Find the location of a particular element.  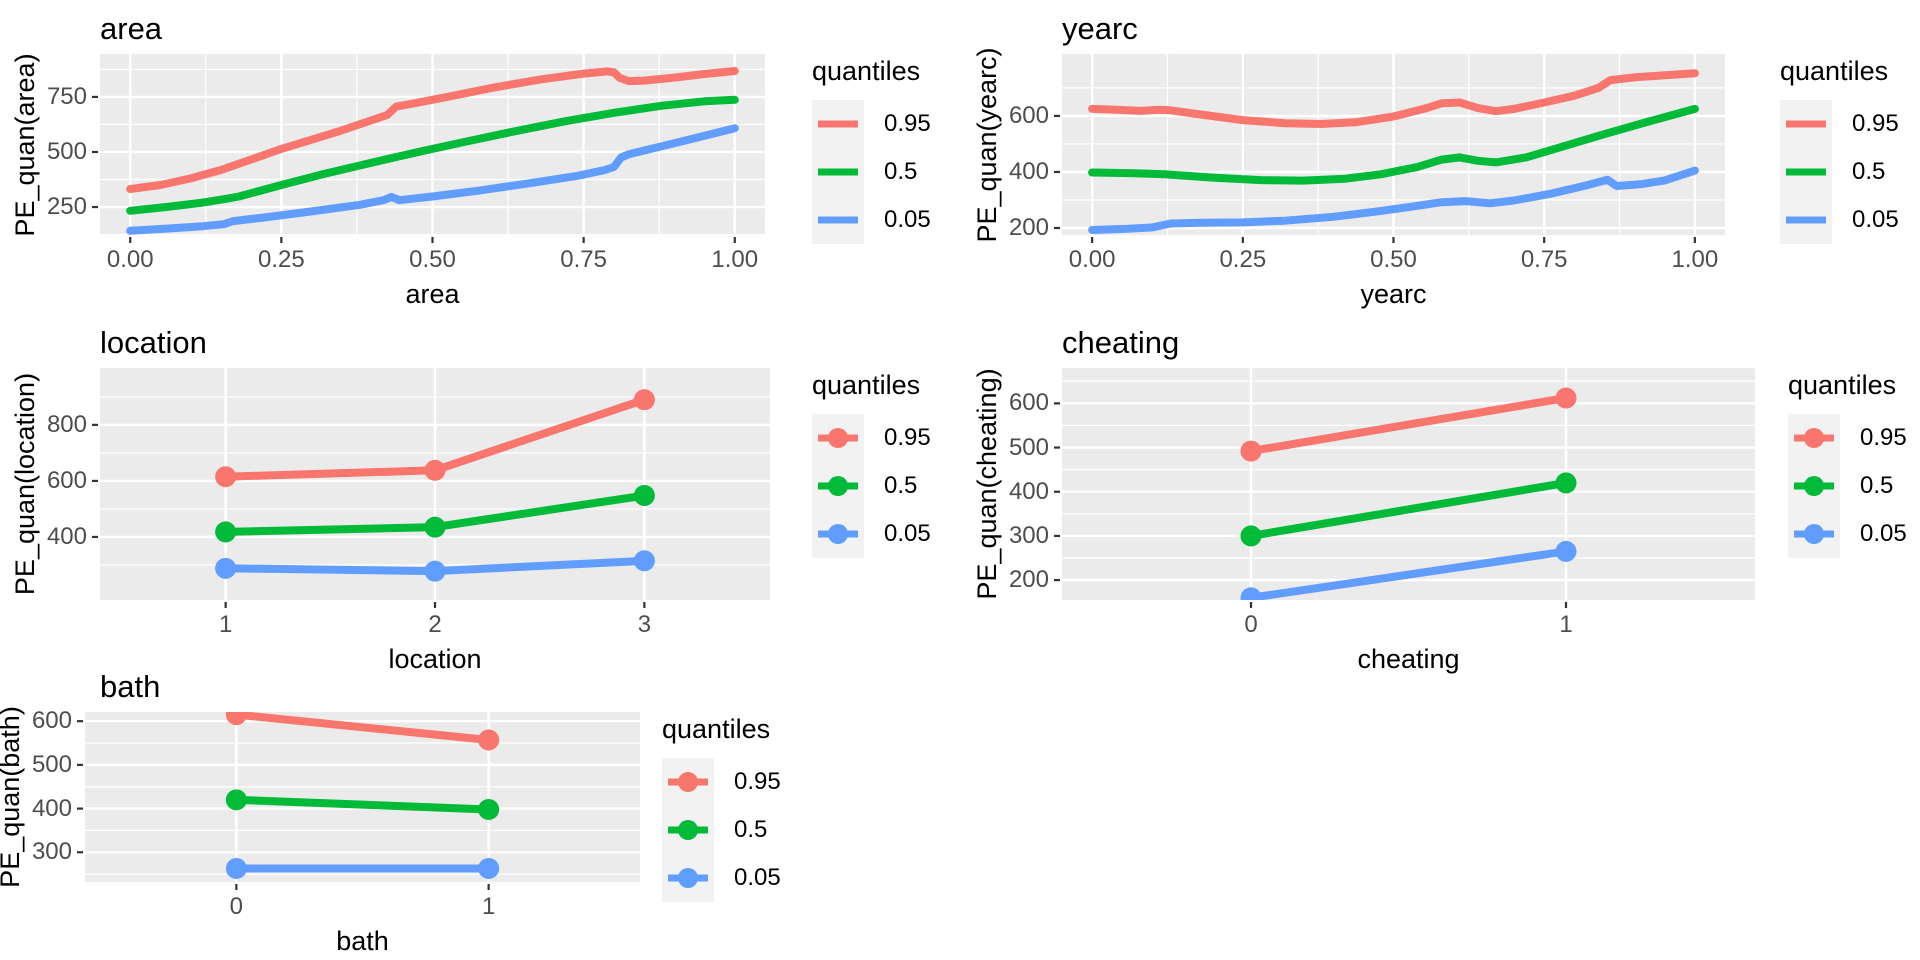

panel-bath is located at coordinates (358, 801).